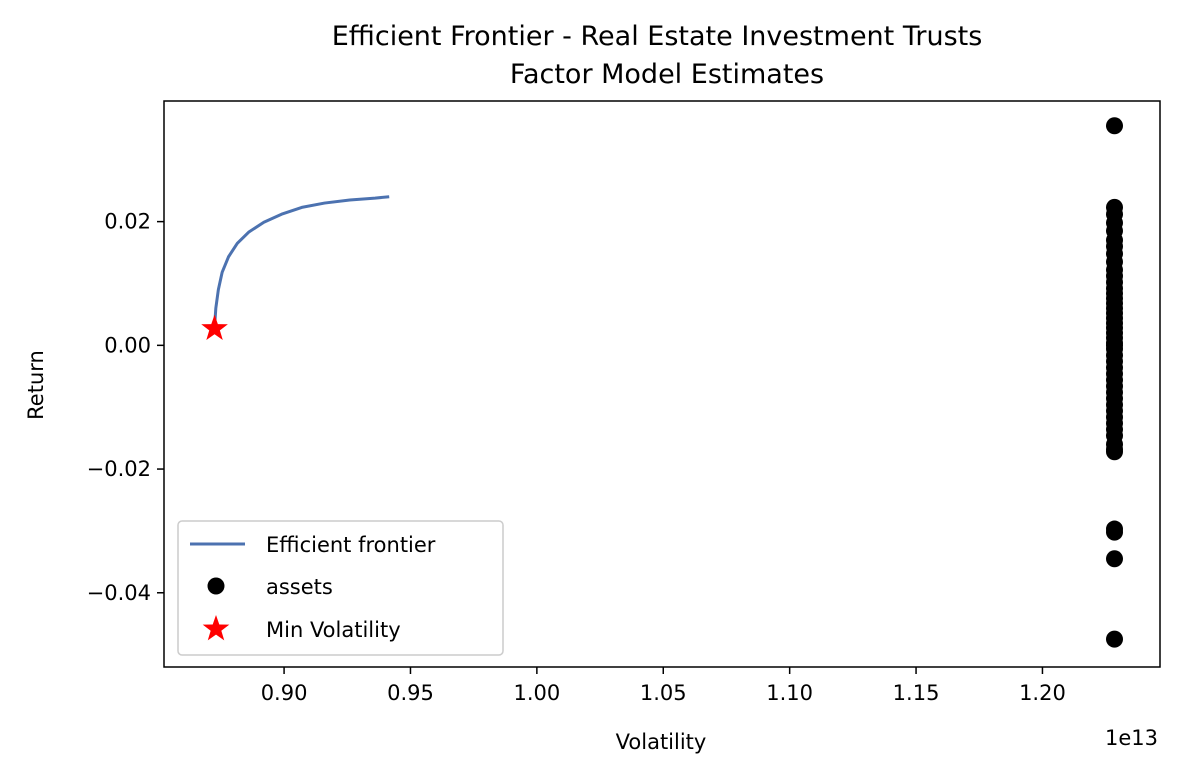  What do you see at coordinates (216, 586) in the screenshot?
I see `legend-dot-swatch` at bounding box center [216, 586].